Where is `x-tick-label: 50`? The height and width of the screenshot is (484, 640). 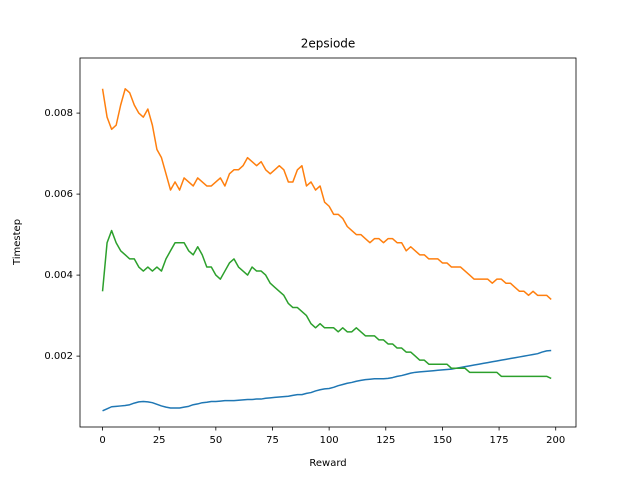 x-tick-label: 50 is located at coordinates (215, 440).